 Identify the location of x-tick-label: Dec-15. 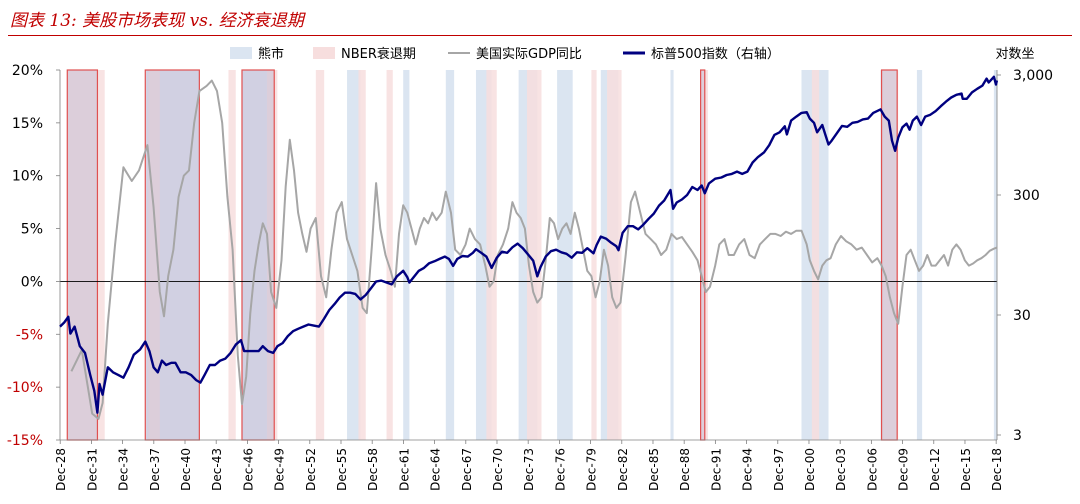
(966, 469).